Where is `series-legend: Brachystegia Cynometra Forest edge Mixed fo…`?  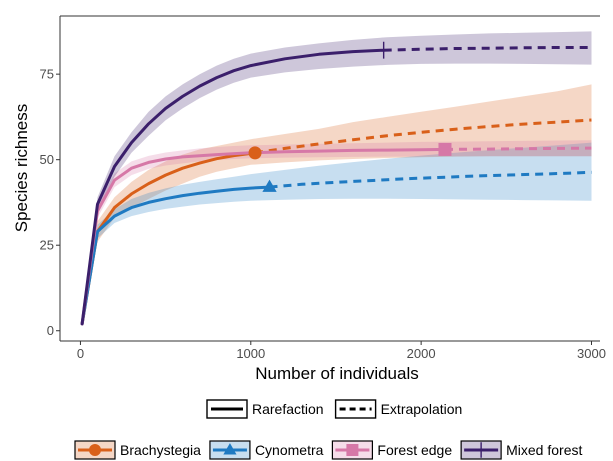
series-legend: Brachystegia Cynometra Forest edge Mixed fo… is located at coordinates (328, 450).